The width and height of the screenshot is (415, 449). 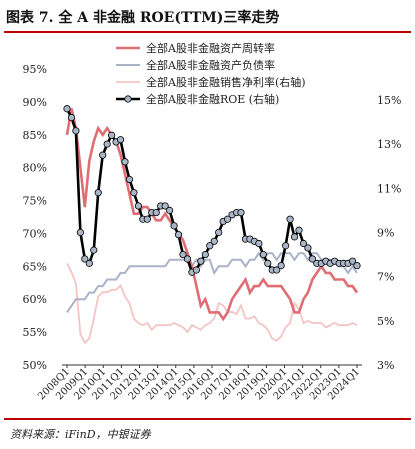 What do you see at coordinates (35, 168) in the screenshot?
I see `left-tick-label: 80%` at bounding box center [35, 168].